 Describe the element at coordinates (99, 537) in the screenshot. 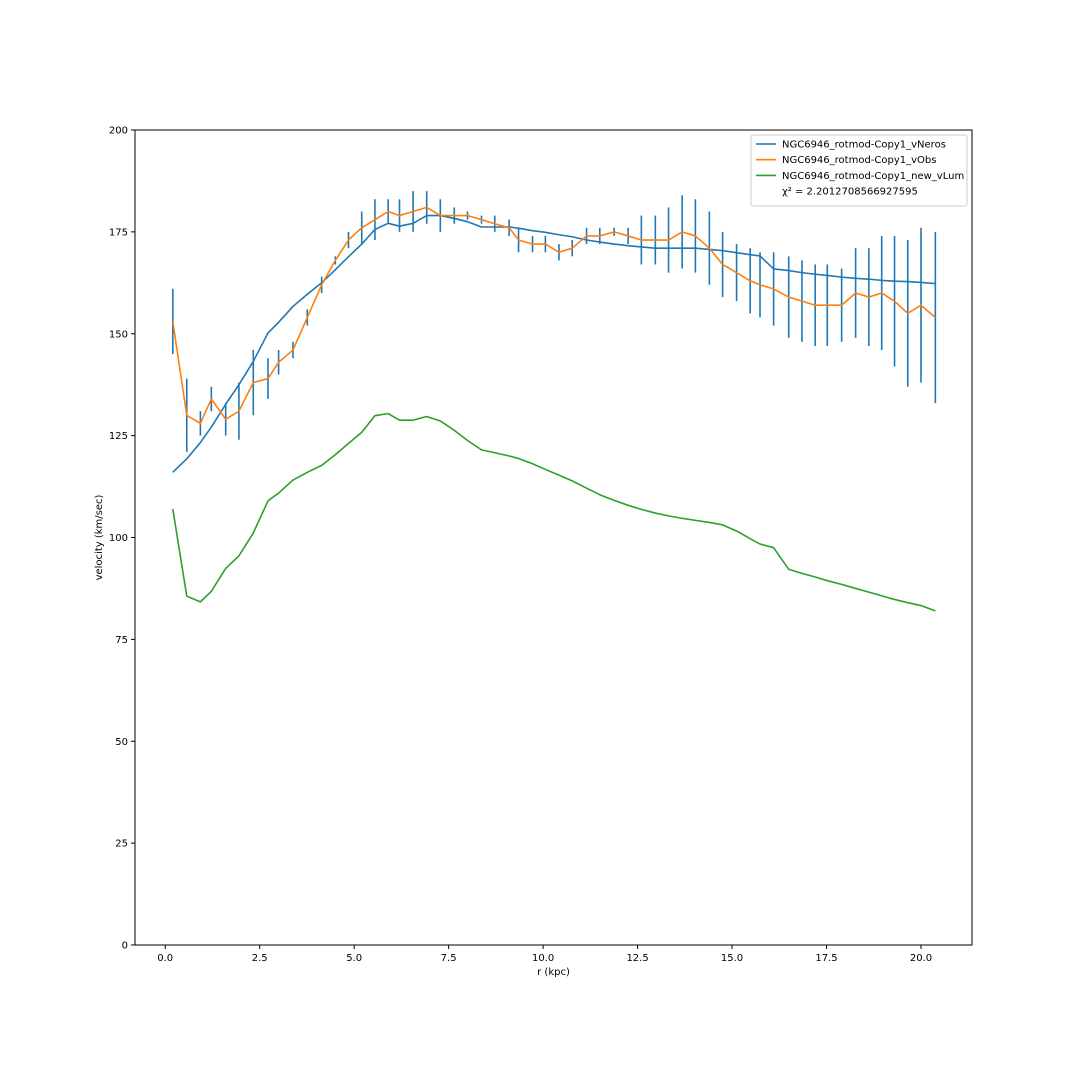

I see `y-axis-label: velocity (km/sec)` at that location.